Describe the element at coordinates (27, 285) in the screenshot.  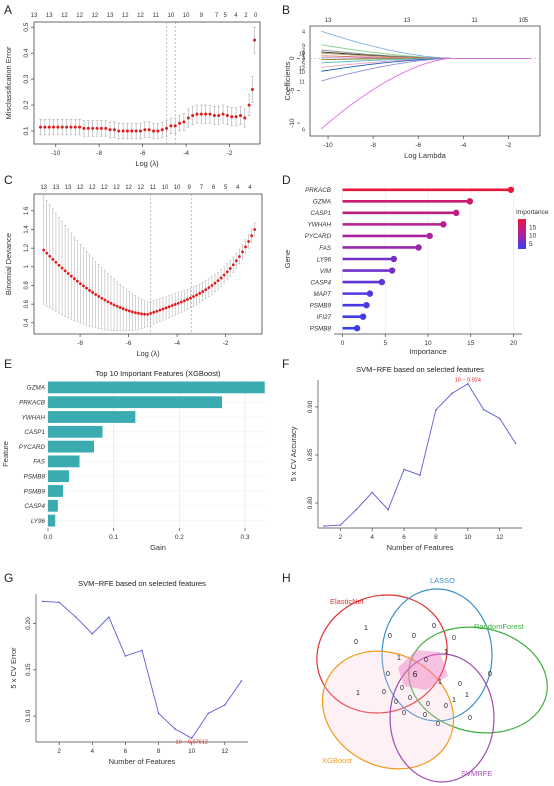
I see `y-axis-tick-label: 0.8` at that location.